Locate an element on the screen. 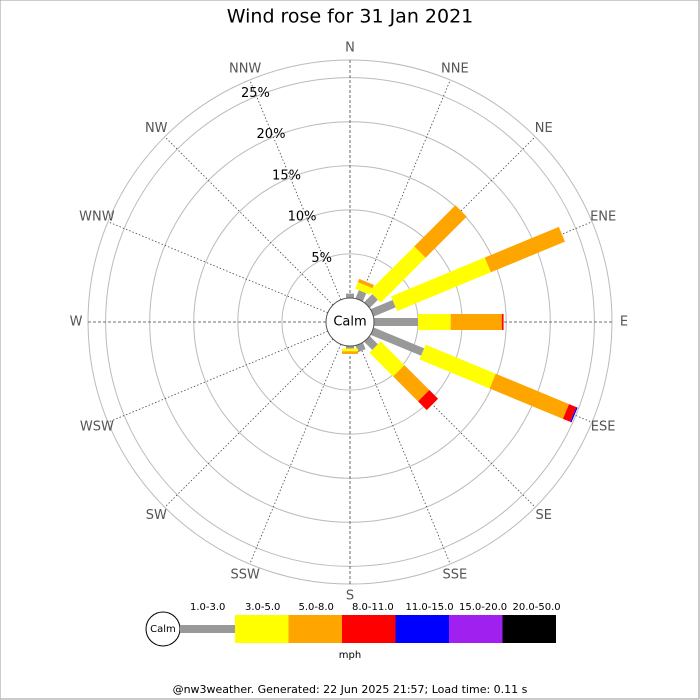 This screenshot has width=700, height=700. direction-label: NNW is located at coordinates (245, 68).